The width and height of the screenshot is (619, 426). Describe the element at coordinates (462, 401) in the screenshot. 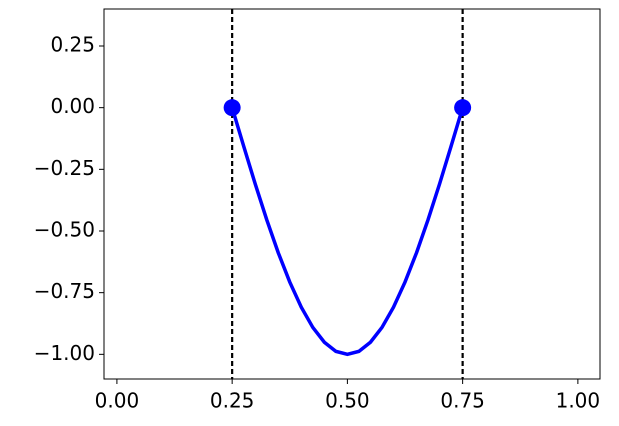

I see `x-tick-label: 0.75` at that location.